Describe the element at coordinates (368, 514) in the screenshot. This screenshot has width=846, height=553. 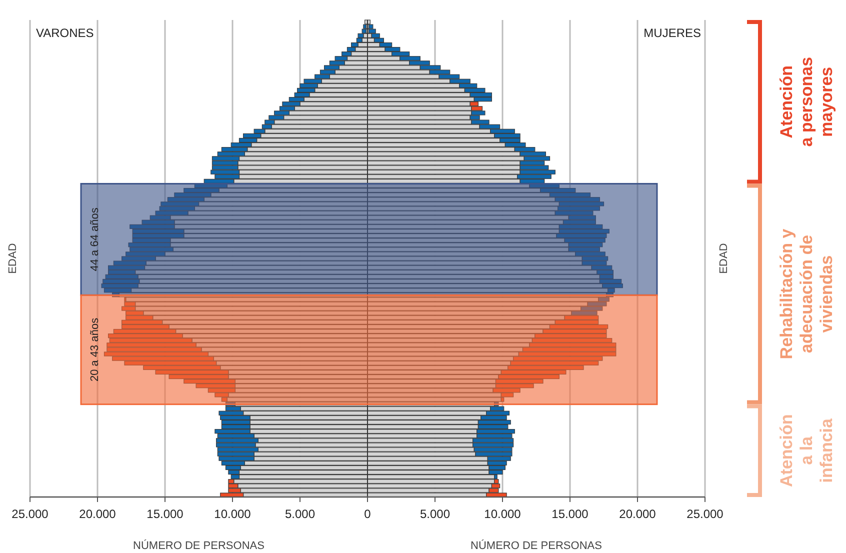
I see `x-tick-label: 0` at that location.